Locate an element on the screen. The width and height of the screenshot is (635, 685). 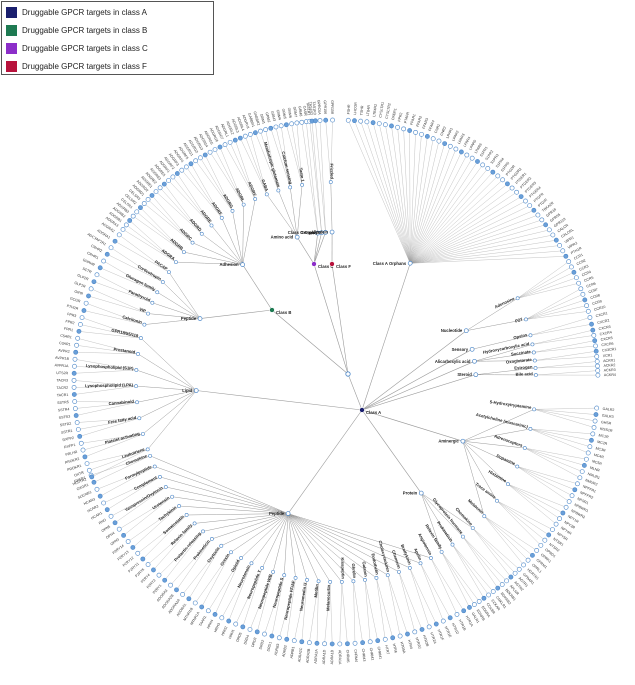
subfamily-label: ADGRF is located at coordinates (217, 208).